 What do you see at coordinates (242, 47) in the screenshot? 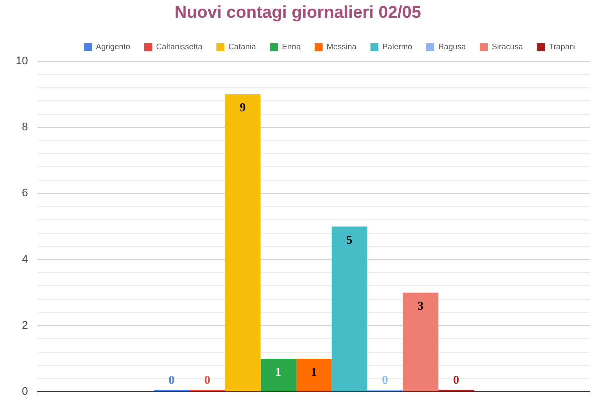
I see `legend-label: Catania` at bounding box center [242, 47].